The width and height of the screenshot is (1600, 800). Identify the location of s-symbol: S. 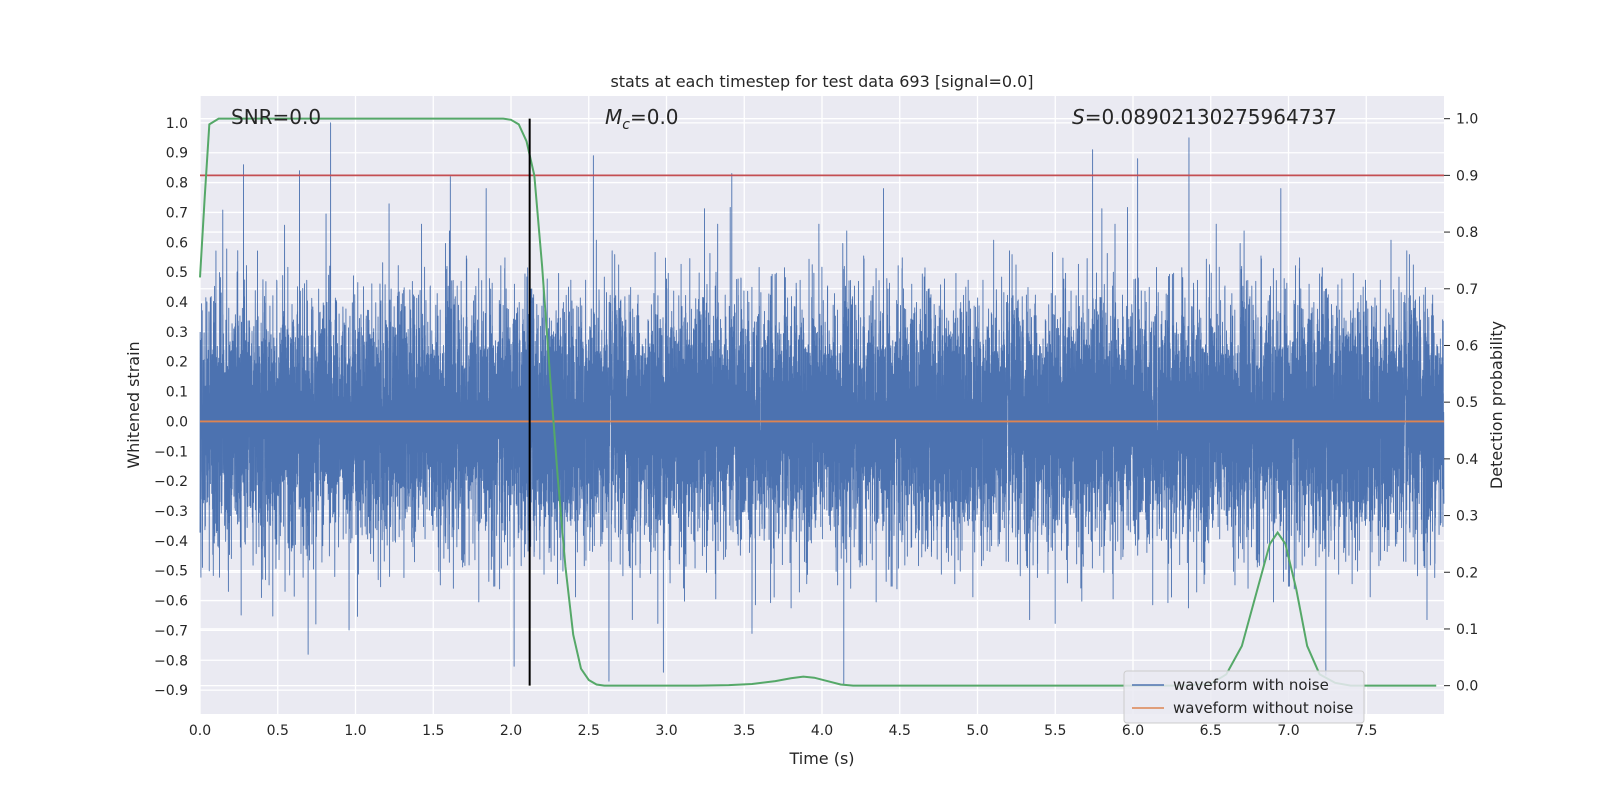
(1078, 117).